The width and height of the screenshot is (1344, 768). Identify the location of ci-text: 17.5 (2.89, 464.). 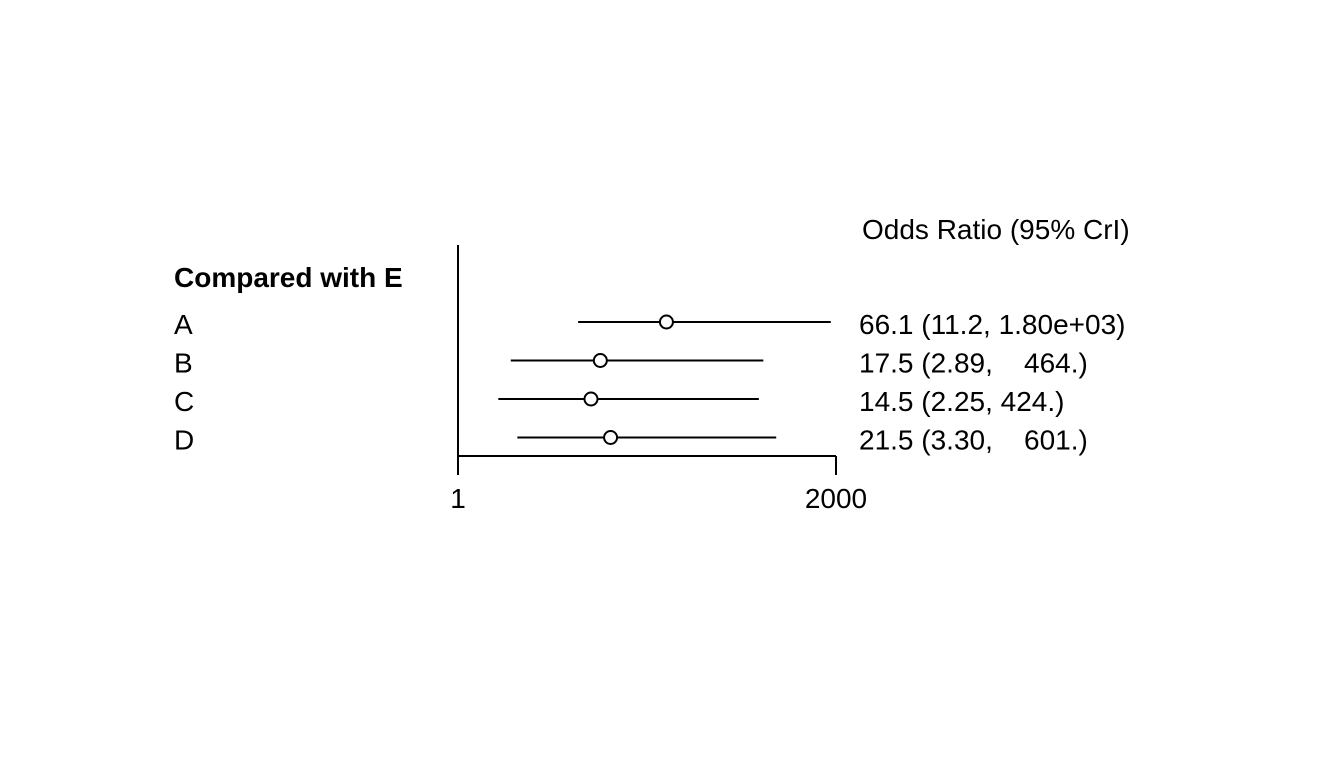
(973, 363).